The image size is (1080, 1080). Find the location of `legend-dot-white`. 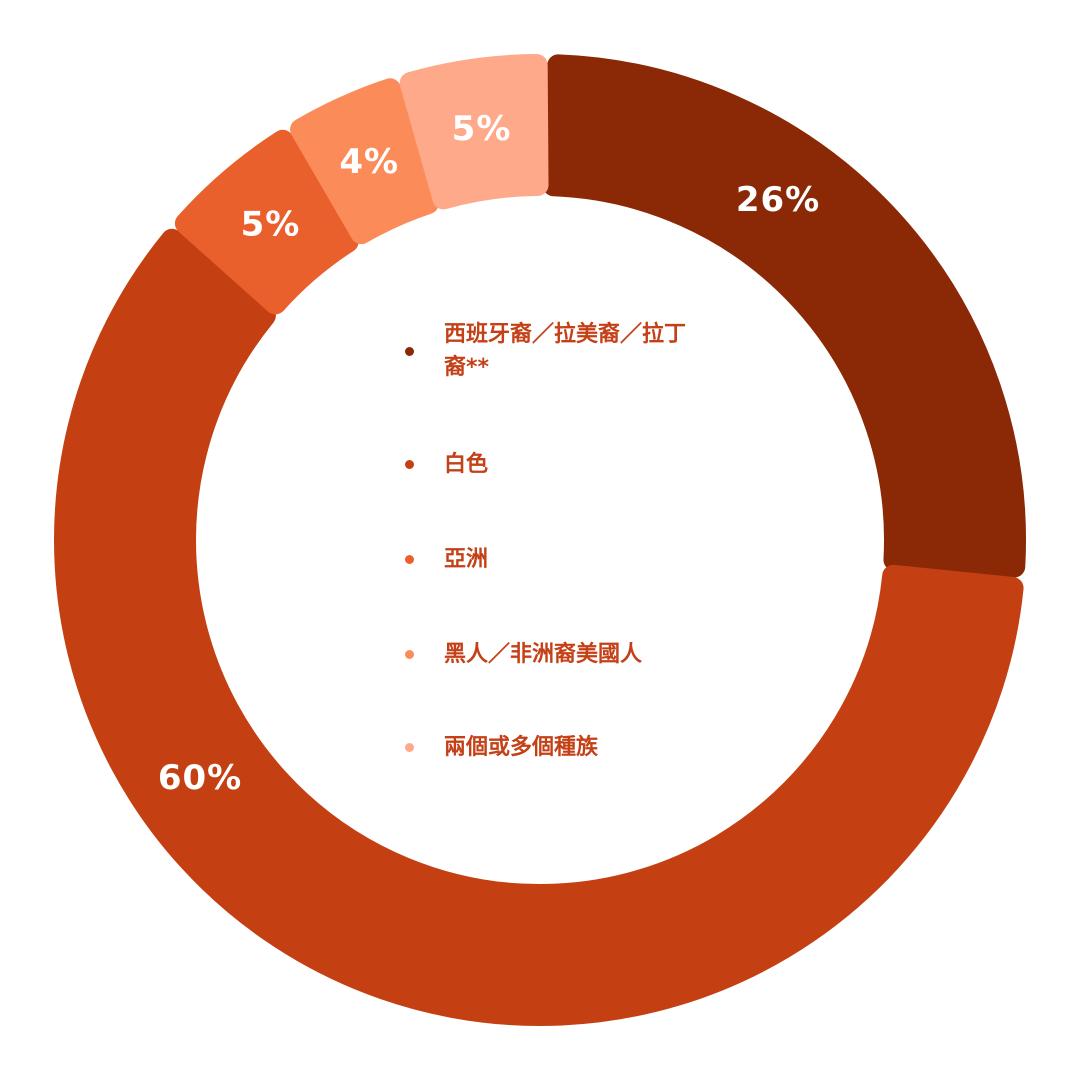

legend-dot-white is located at coordinates (409, 464).